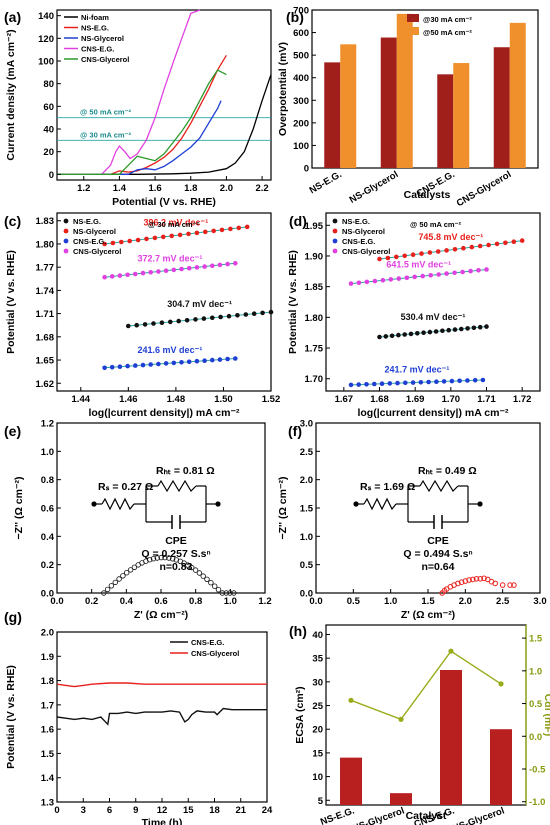 The width and height of the screenshot is (550, 825). What do you see at coordinates (170, 258) in the screenshot?
I see `slope-label: 372.7 mV dec⁻¹` at bounding box center [170, 258].